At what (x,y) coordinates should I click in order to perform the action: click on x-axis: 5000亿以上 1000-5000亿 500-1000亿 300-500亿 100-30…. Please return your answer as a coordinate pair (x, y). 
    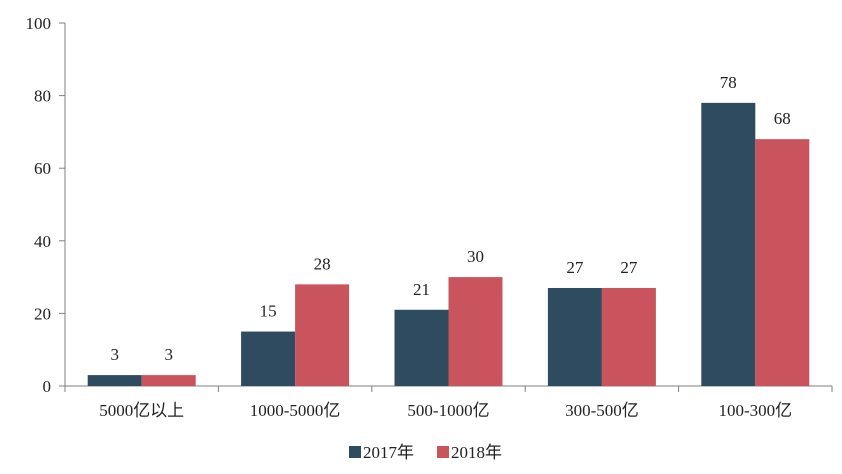
    Looking at the image, I should click on (448, 402).